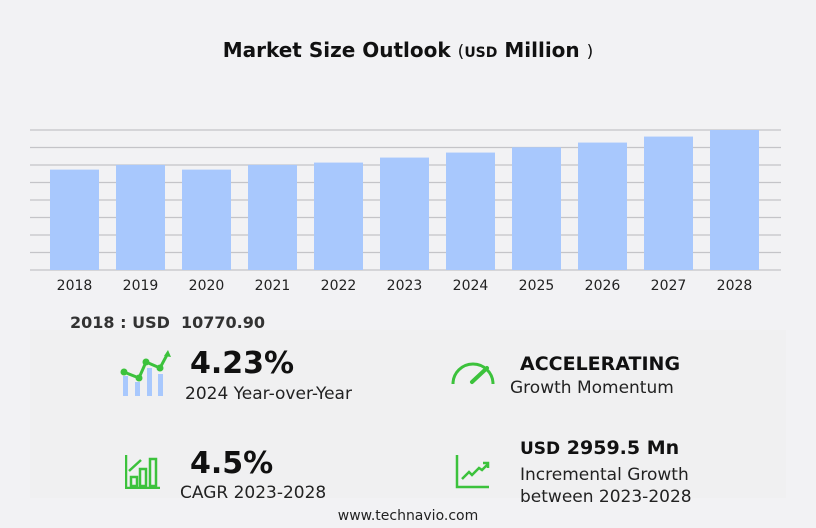 The height and width of the screenshot is (528, 816). I want to click on growth-chart-icon, so click(145, 373).